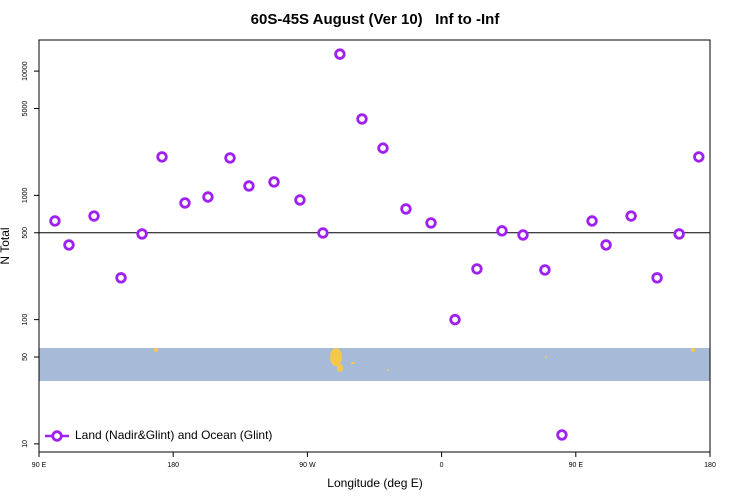 This screenshot has height=500, width=750. What do you see at coordinates (25, 71) in the screenshot?
I see `y-tick-label: 10000` at bounding box center [25, 71].